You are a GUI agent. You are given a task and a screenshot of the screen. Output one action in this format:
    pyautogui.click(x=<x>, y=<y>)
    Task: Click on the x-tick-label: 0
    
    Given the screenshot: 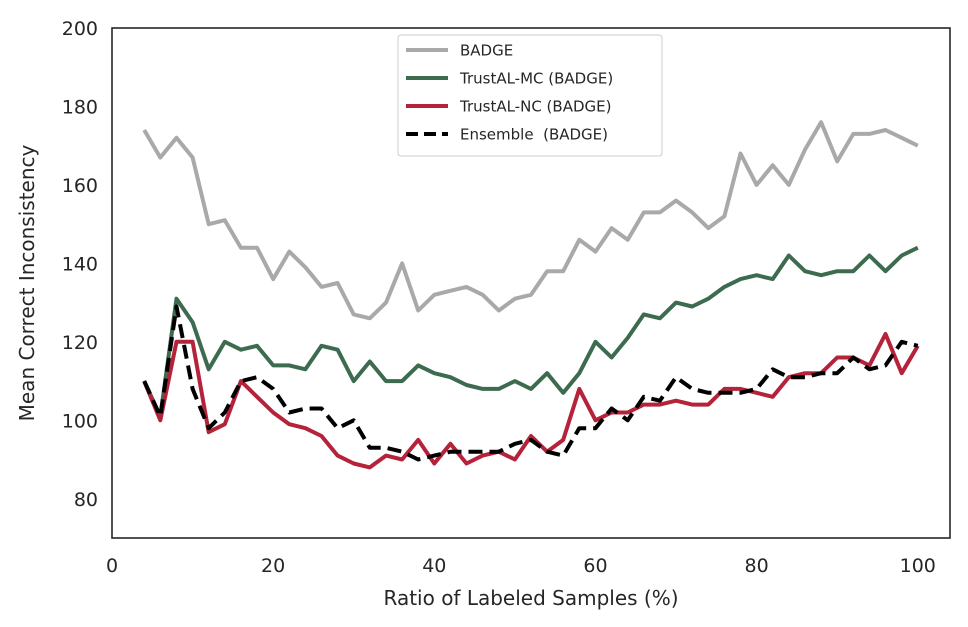 What is the action you would take?
    pyautogui.click(x=112, y=566)
    